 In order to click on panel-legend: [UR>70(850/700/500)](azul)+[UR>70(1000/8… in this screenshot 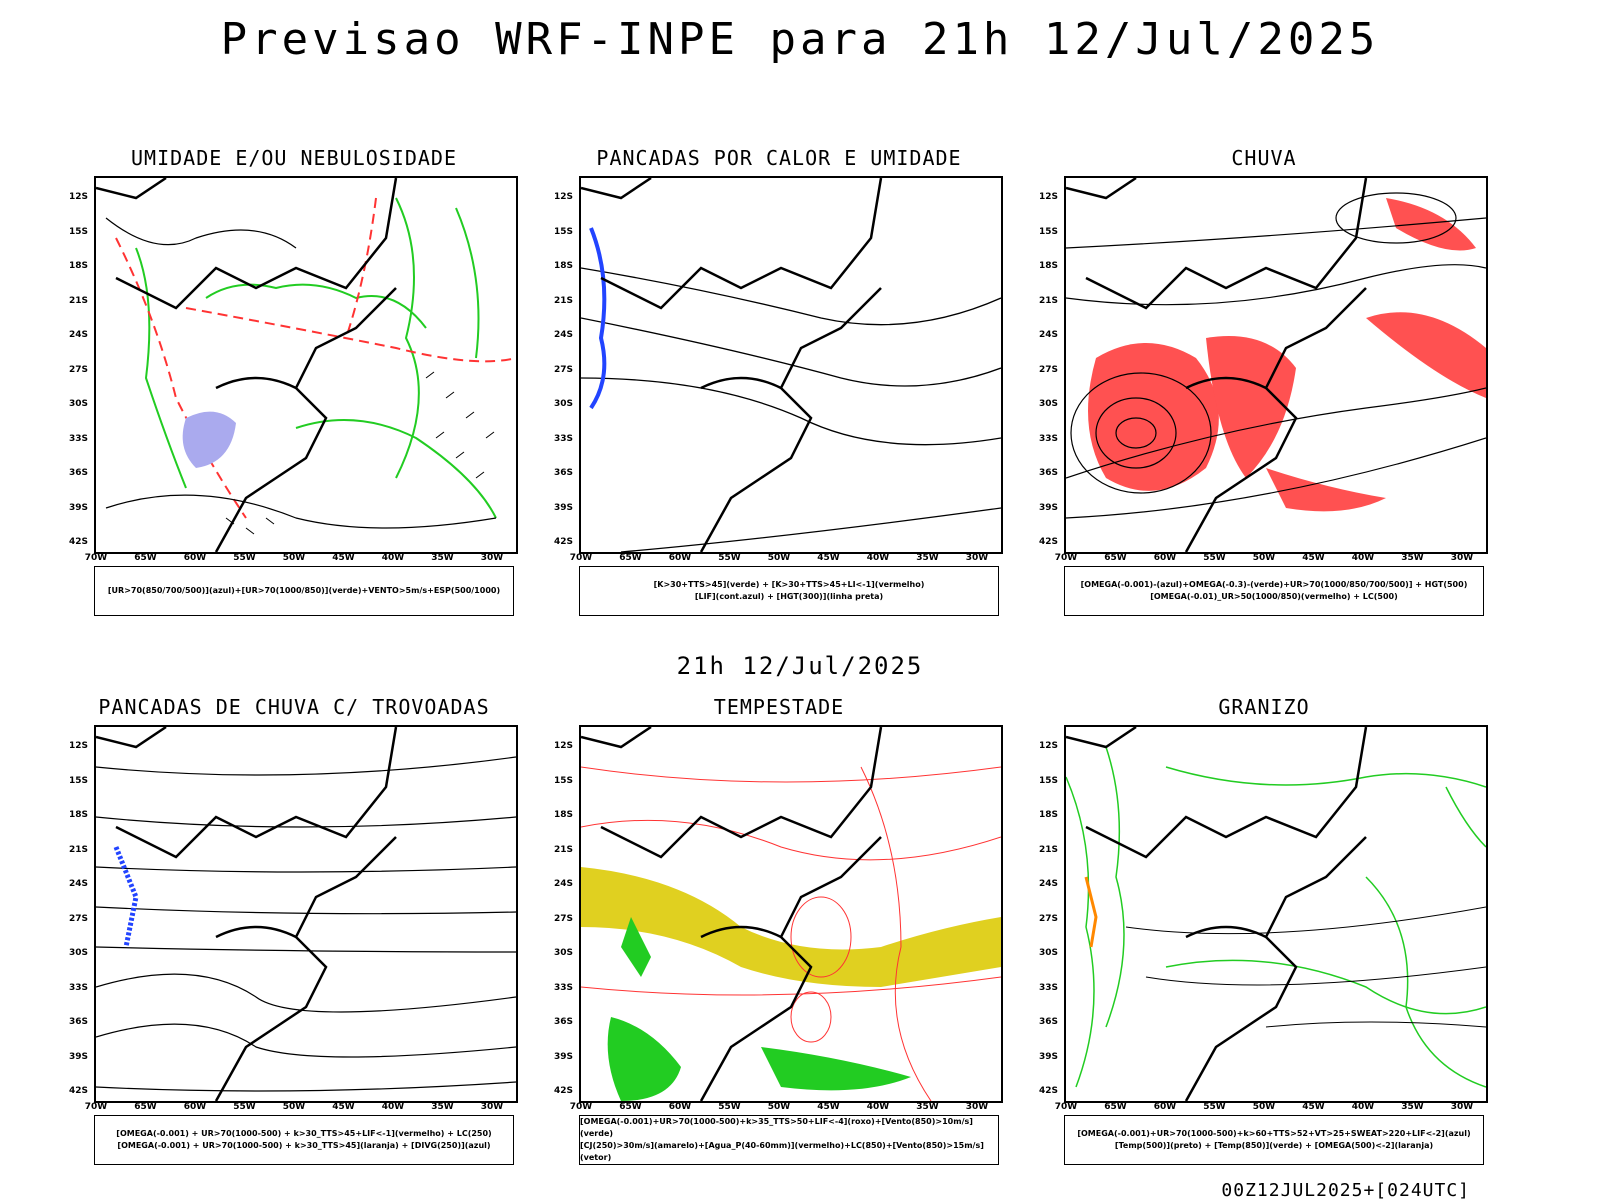, I will do `click(304, 591)`.